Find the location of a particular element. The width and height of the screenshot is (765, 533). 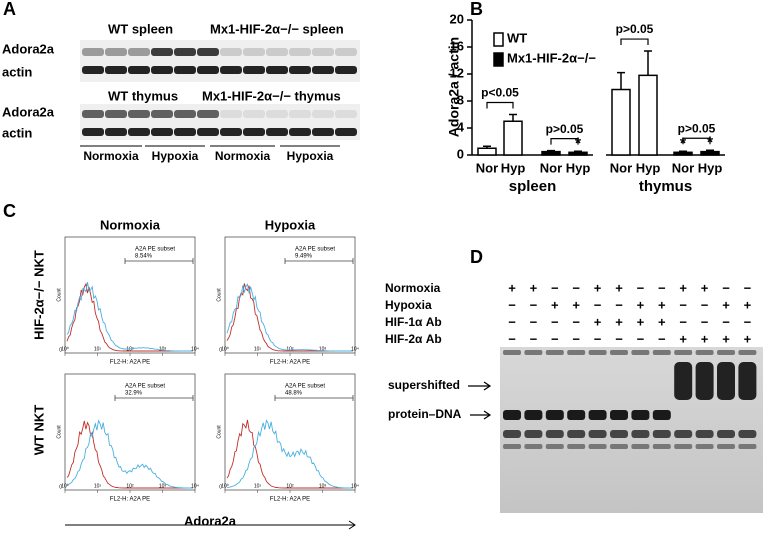

group-title: Mx1-HIF-2α−/− thymus is located at coordinates (271, 95).